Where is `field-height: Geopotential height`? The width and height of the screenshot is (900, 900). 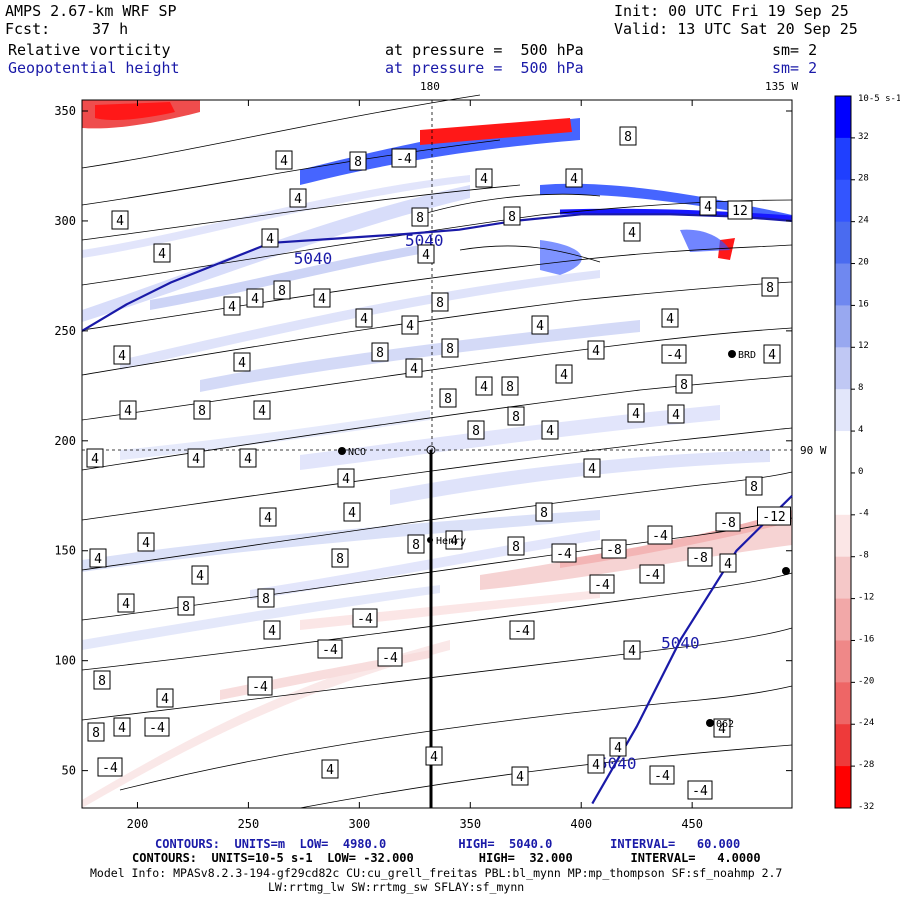
field-height: Geopotential height is located at coordinates (94, 68).